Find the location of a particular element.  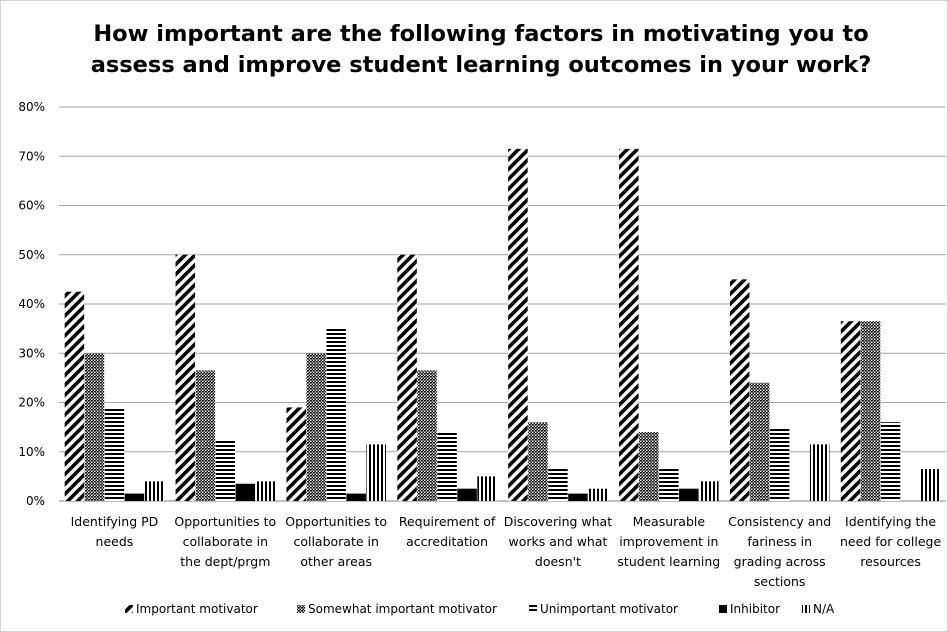

legend-label: Inhibitor is located at coordinates (755, 609).